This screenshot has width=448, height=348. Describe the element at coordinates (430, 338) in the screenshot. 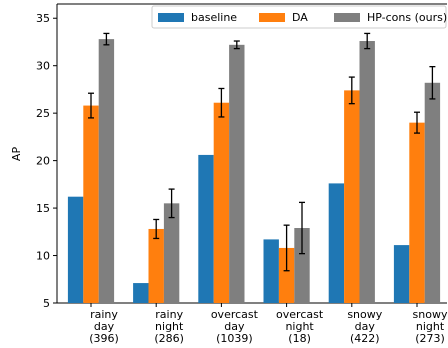

I see `x-tick-label-line: (273)` at that location.